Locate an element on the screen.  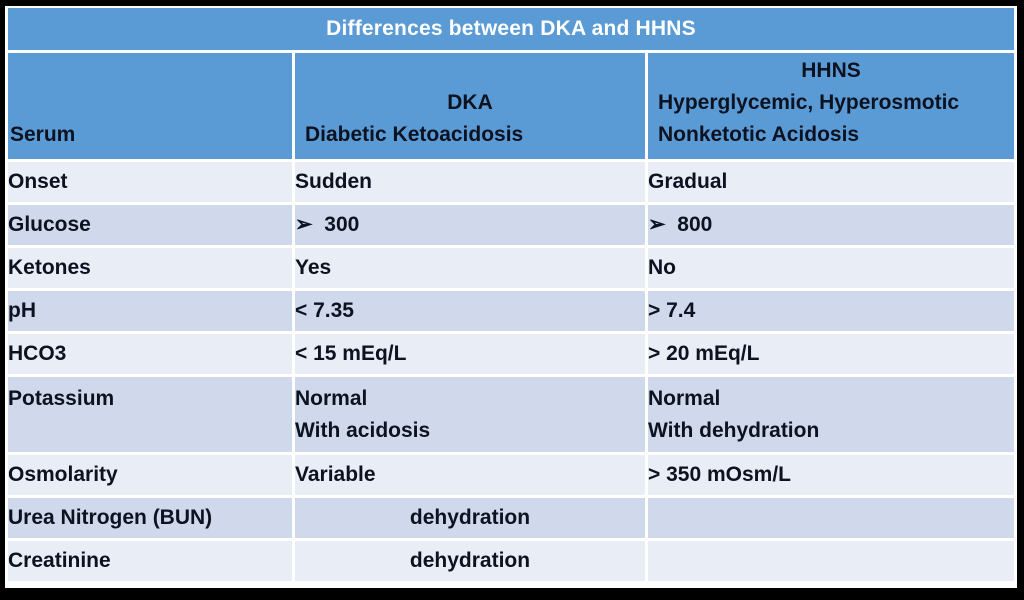
table-row-ph: pH < 7.35 > 7.4 is located at coordinates (511, 311).